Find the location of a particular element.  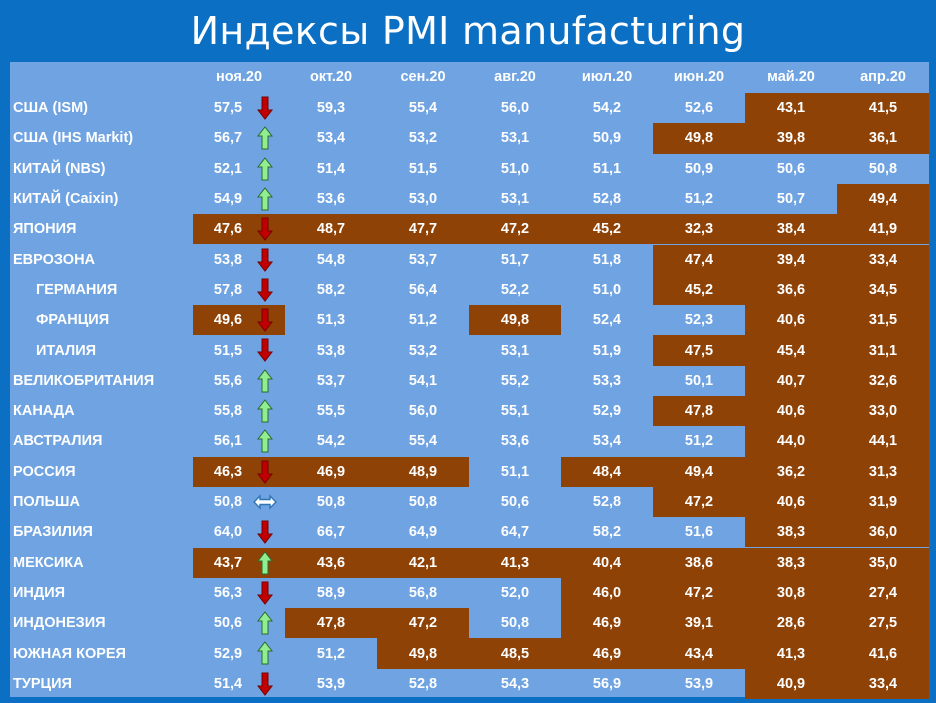

column-header: июн.20 is located at coordinates (699, 77).